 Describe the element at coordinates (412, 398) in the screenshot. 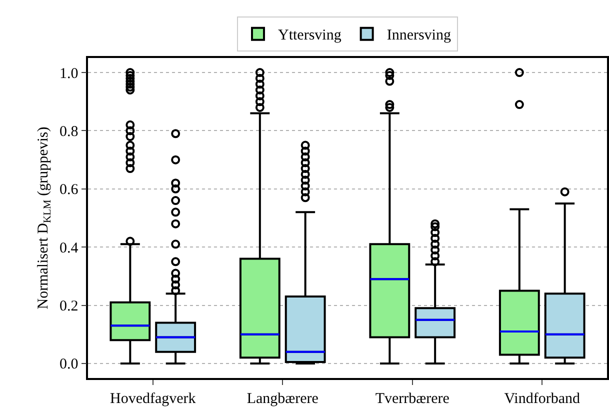

I see `x-tick-label: Tverrbærere` at that location.